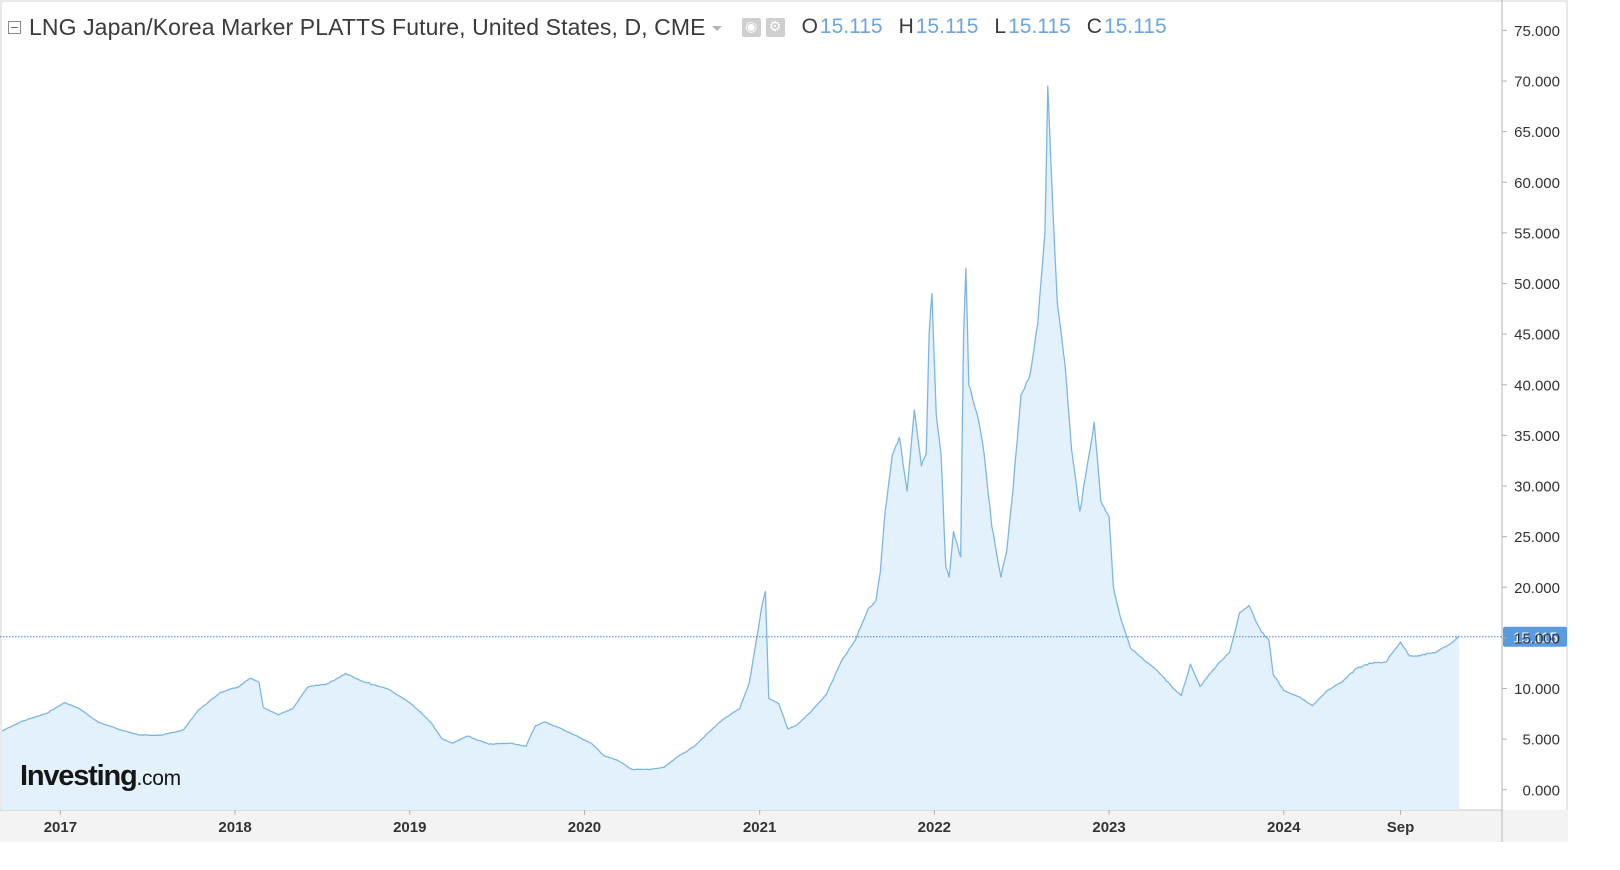 The height and width of the screenshot is (870, 1620). Describe the element at coordinates (159, 778) in the screenshot. I see `logo-suffix: .com` at that location.